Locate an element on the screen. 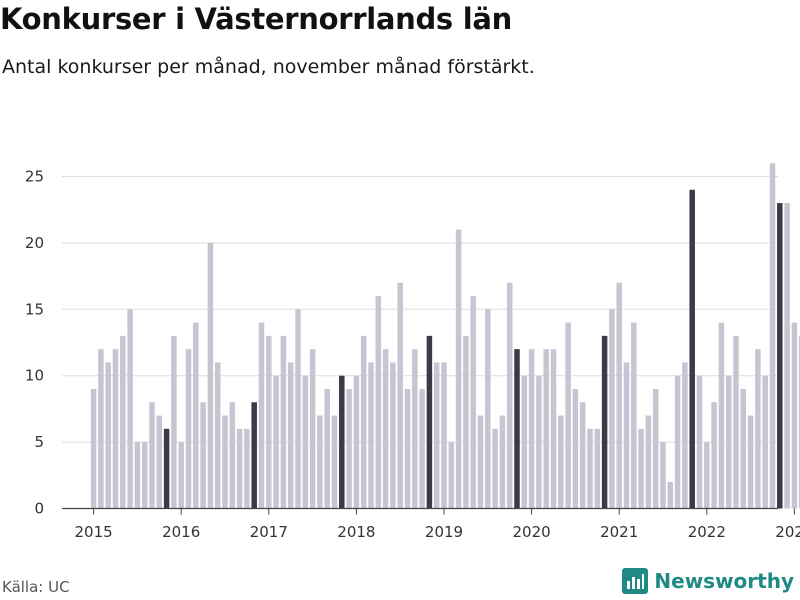  y-axis-ticks: 0 5 10 15 20 25 is located at coordinates (34, 343).